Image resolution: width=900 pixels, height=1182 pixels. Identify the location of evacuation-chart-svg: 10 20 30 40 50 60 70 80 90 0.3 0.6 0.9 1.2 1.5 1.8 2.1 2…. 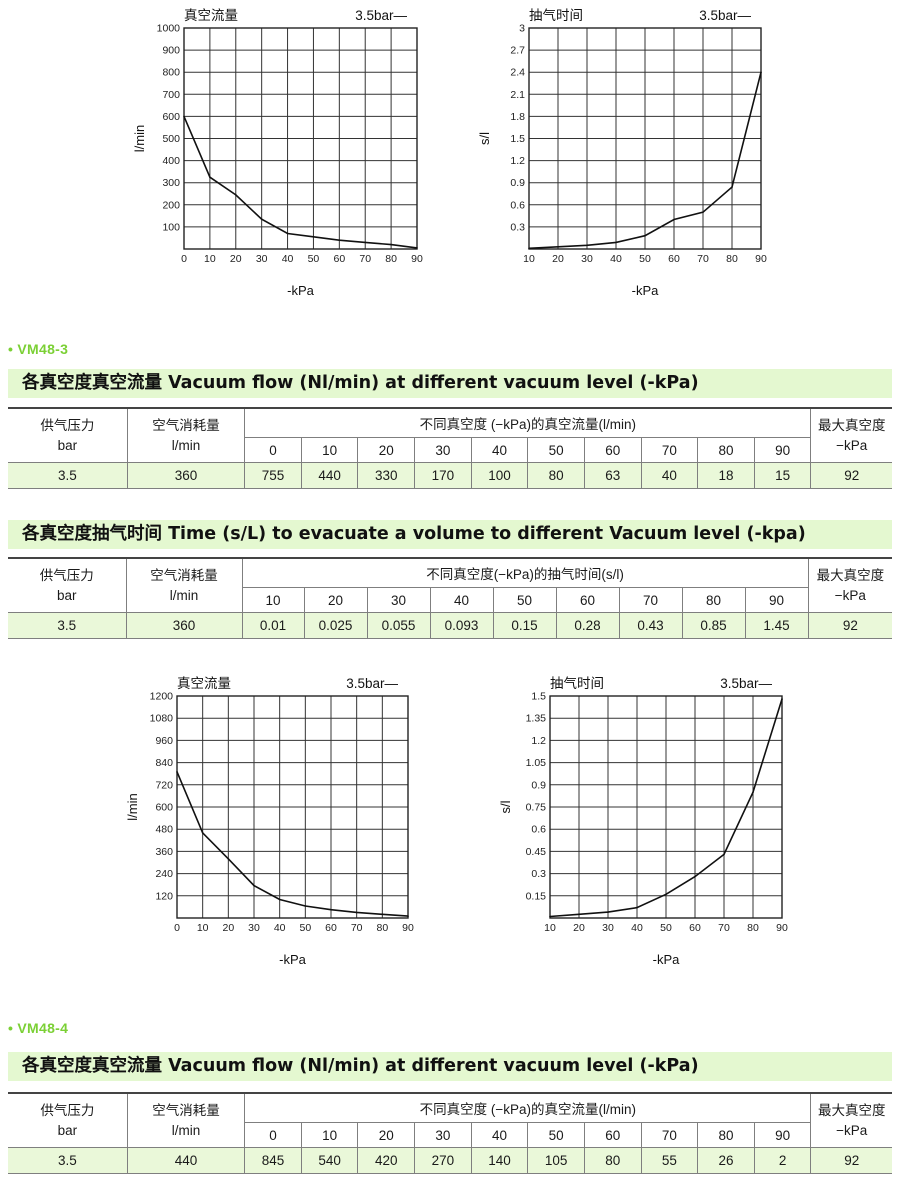
(622, 153).